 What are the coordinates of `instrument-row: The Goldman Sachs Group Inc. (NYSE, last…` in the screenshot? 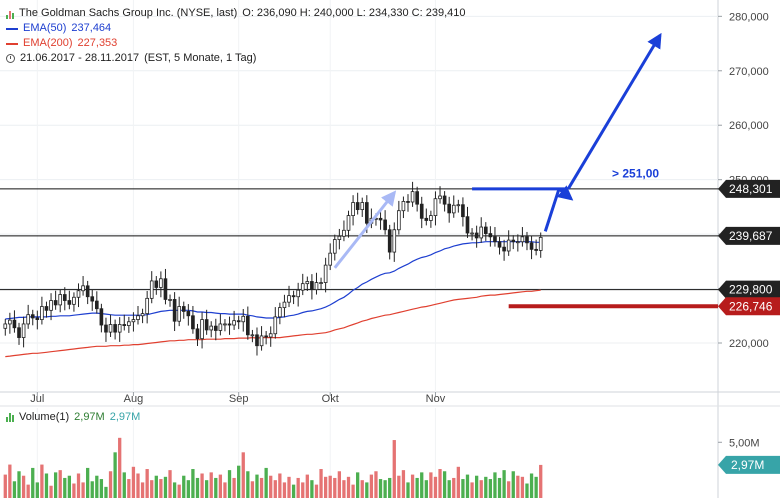 It's located at (236, 13).